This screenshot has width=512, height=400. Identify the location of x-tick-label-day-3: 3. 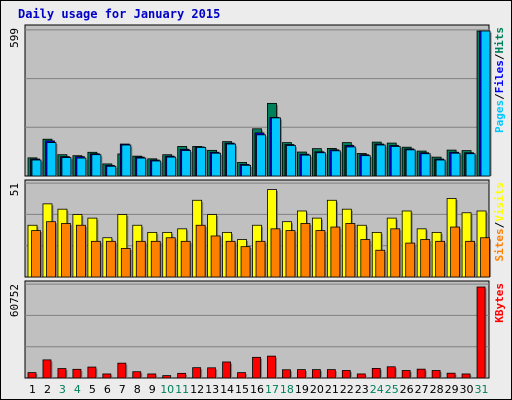
(62, 389).